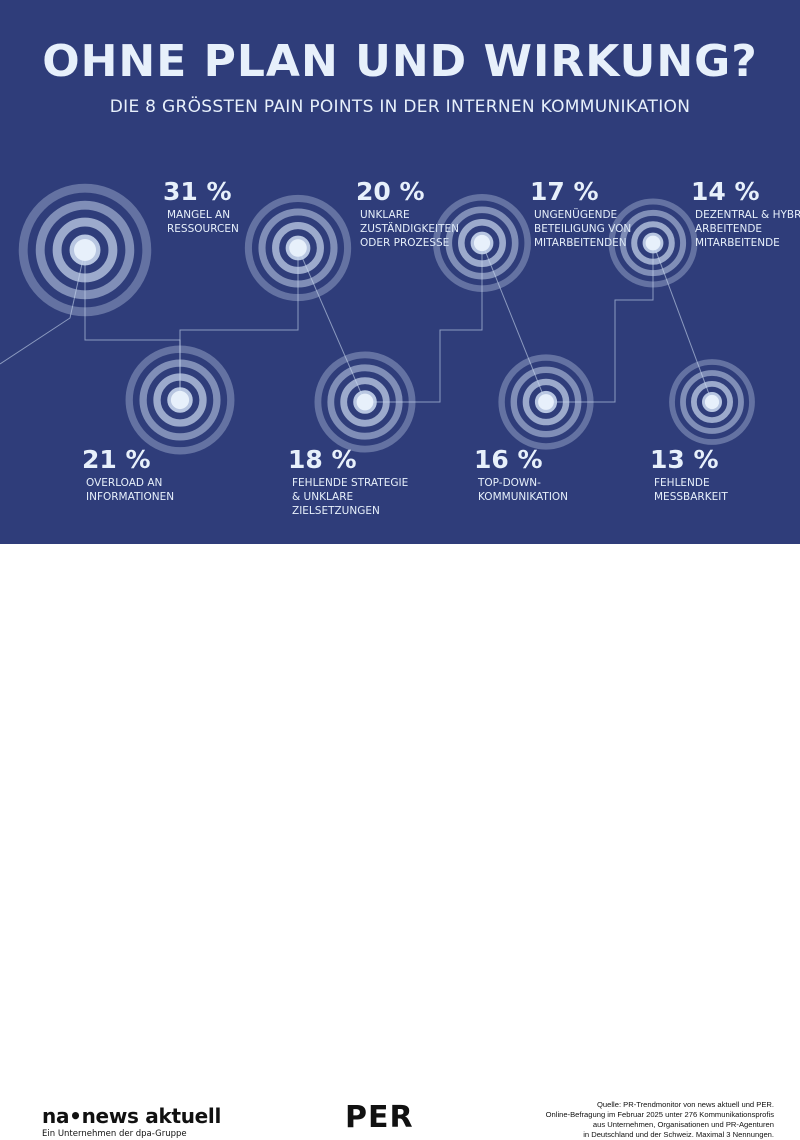  Describe the element at coordinates (400, 61) in the screenshot. I see `chart-title: OHNE PLAN UND WIRKUNG?` at that location.